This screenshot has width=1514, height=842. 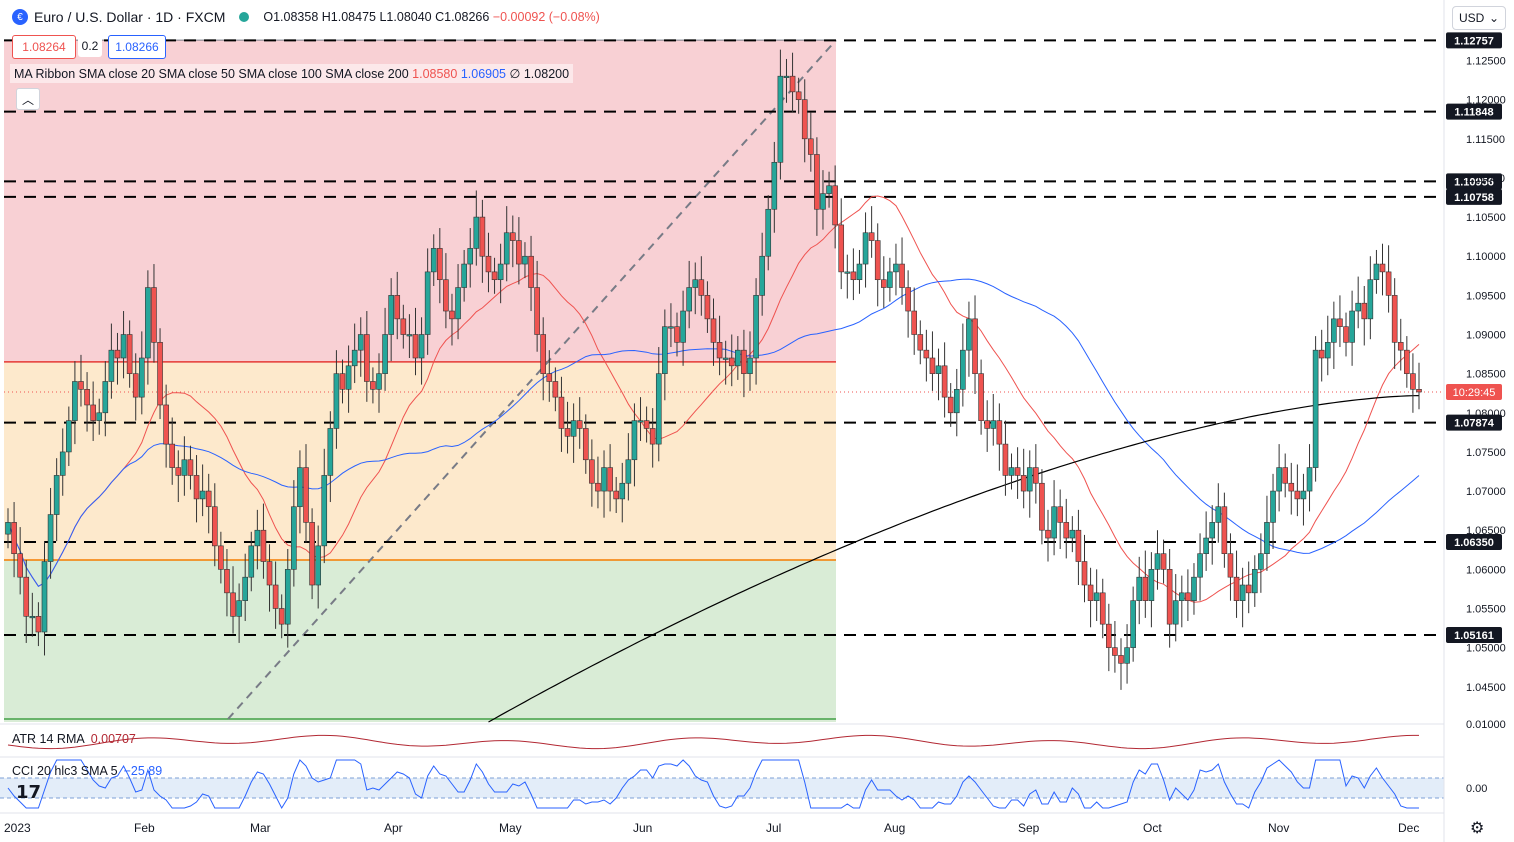 What do you see at coordinates (1486, 414) in the screenshot?
I see `price-tick-label: 1.08000` at bounding box center [1486, 414].